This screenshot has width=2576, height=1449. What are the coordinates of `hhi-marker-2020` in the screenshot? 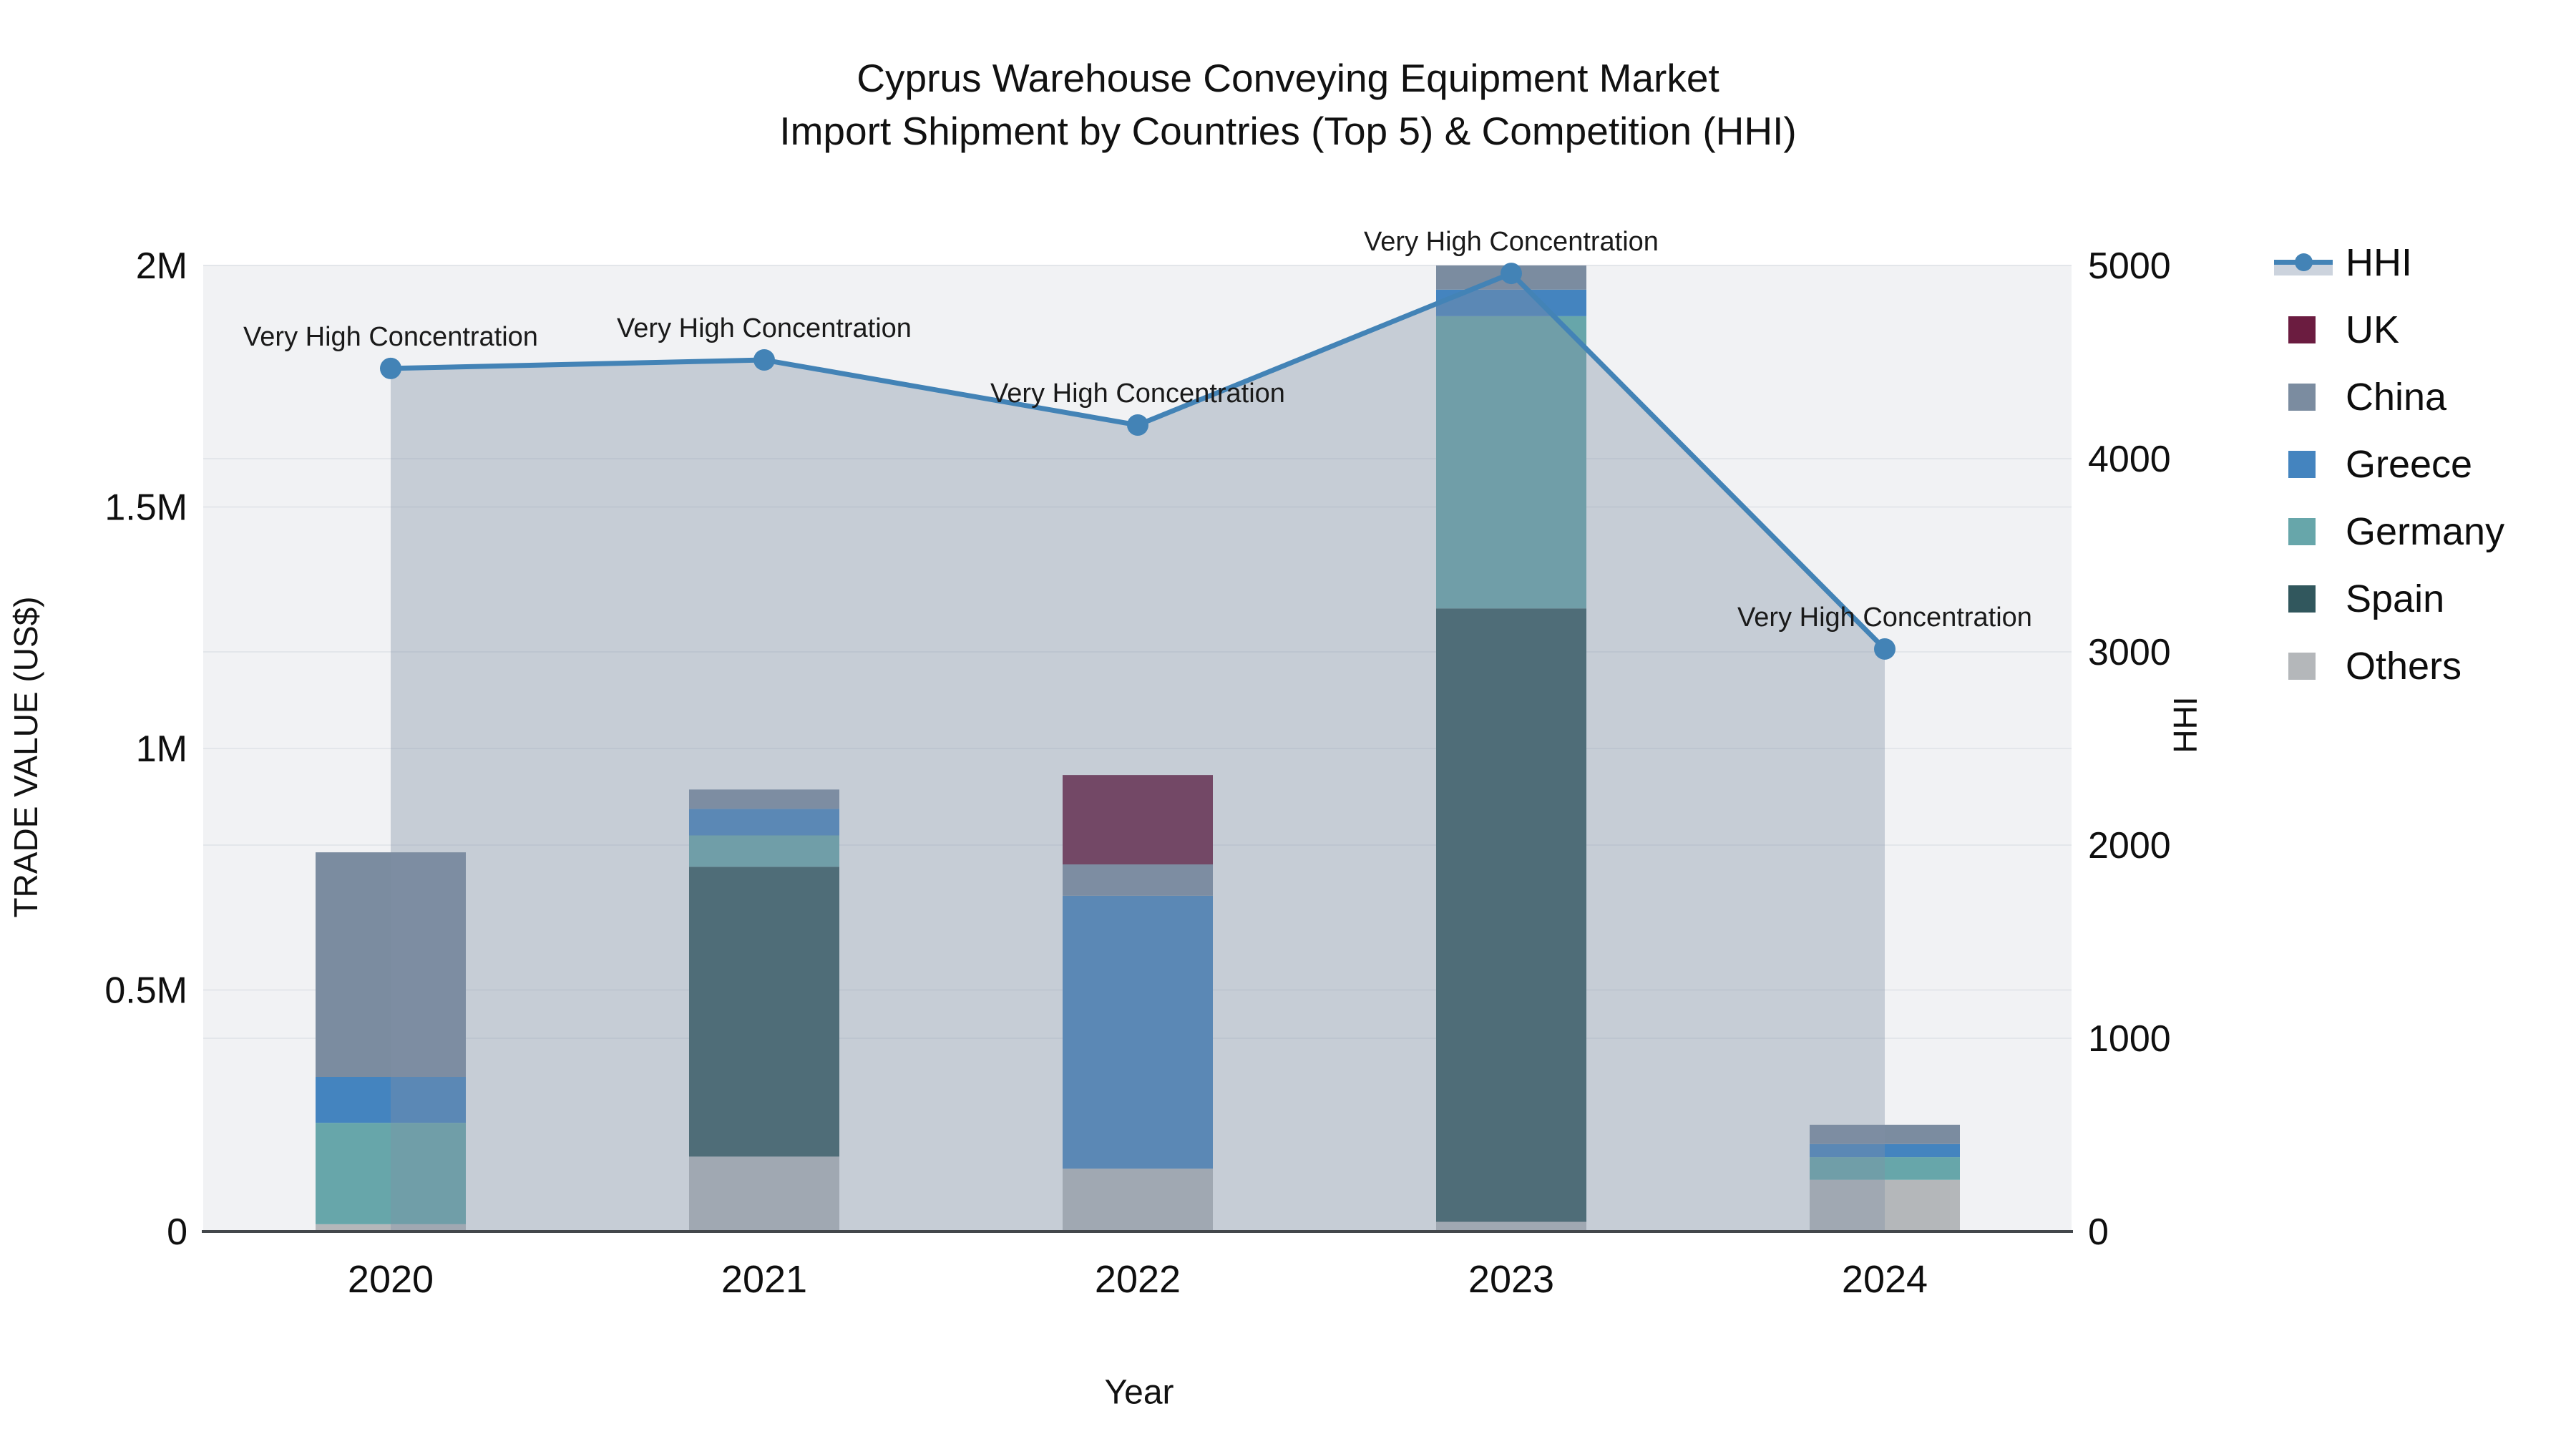 It's located at (390, 368).